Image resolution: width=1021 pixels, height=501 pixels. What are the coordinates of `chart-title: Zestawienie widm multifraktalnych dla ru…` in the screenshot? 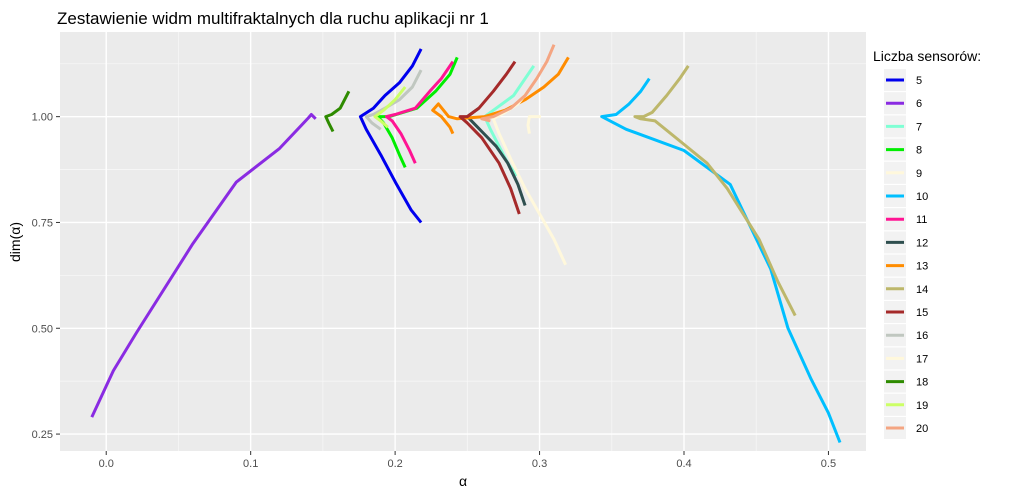 It's located at (273, 18).